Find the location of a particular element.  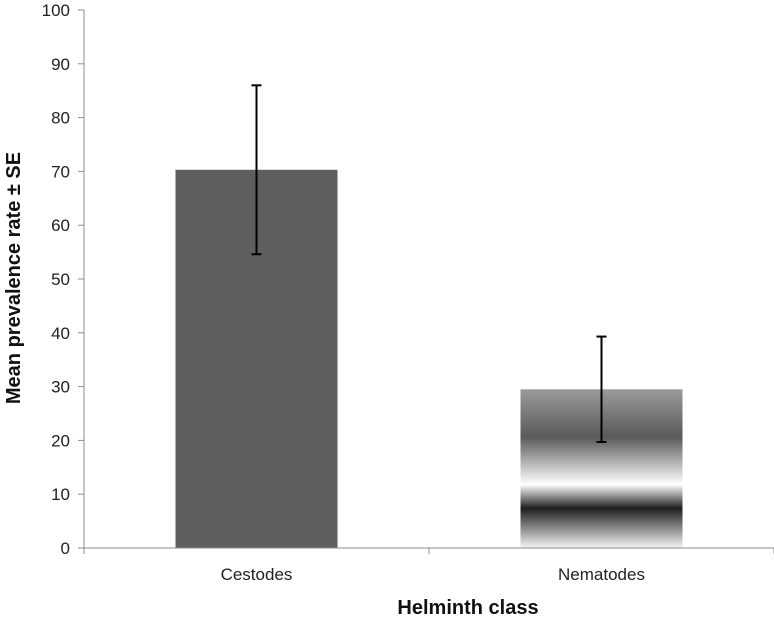

y-tick-label: 0 is located at coordinates (65, 548).